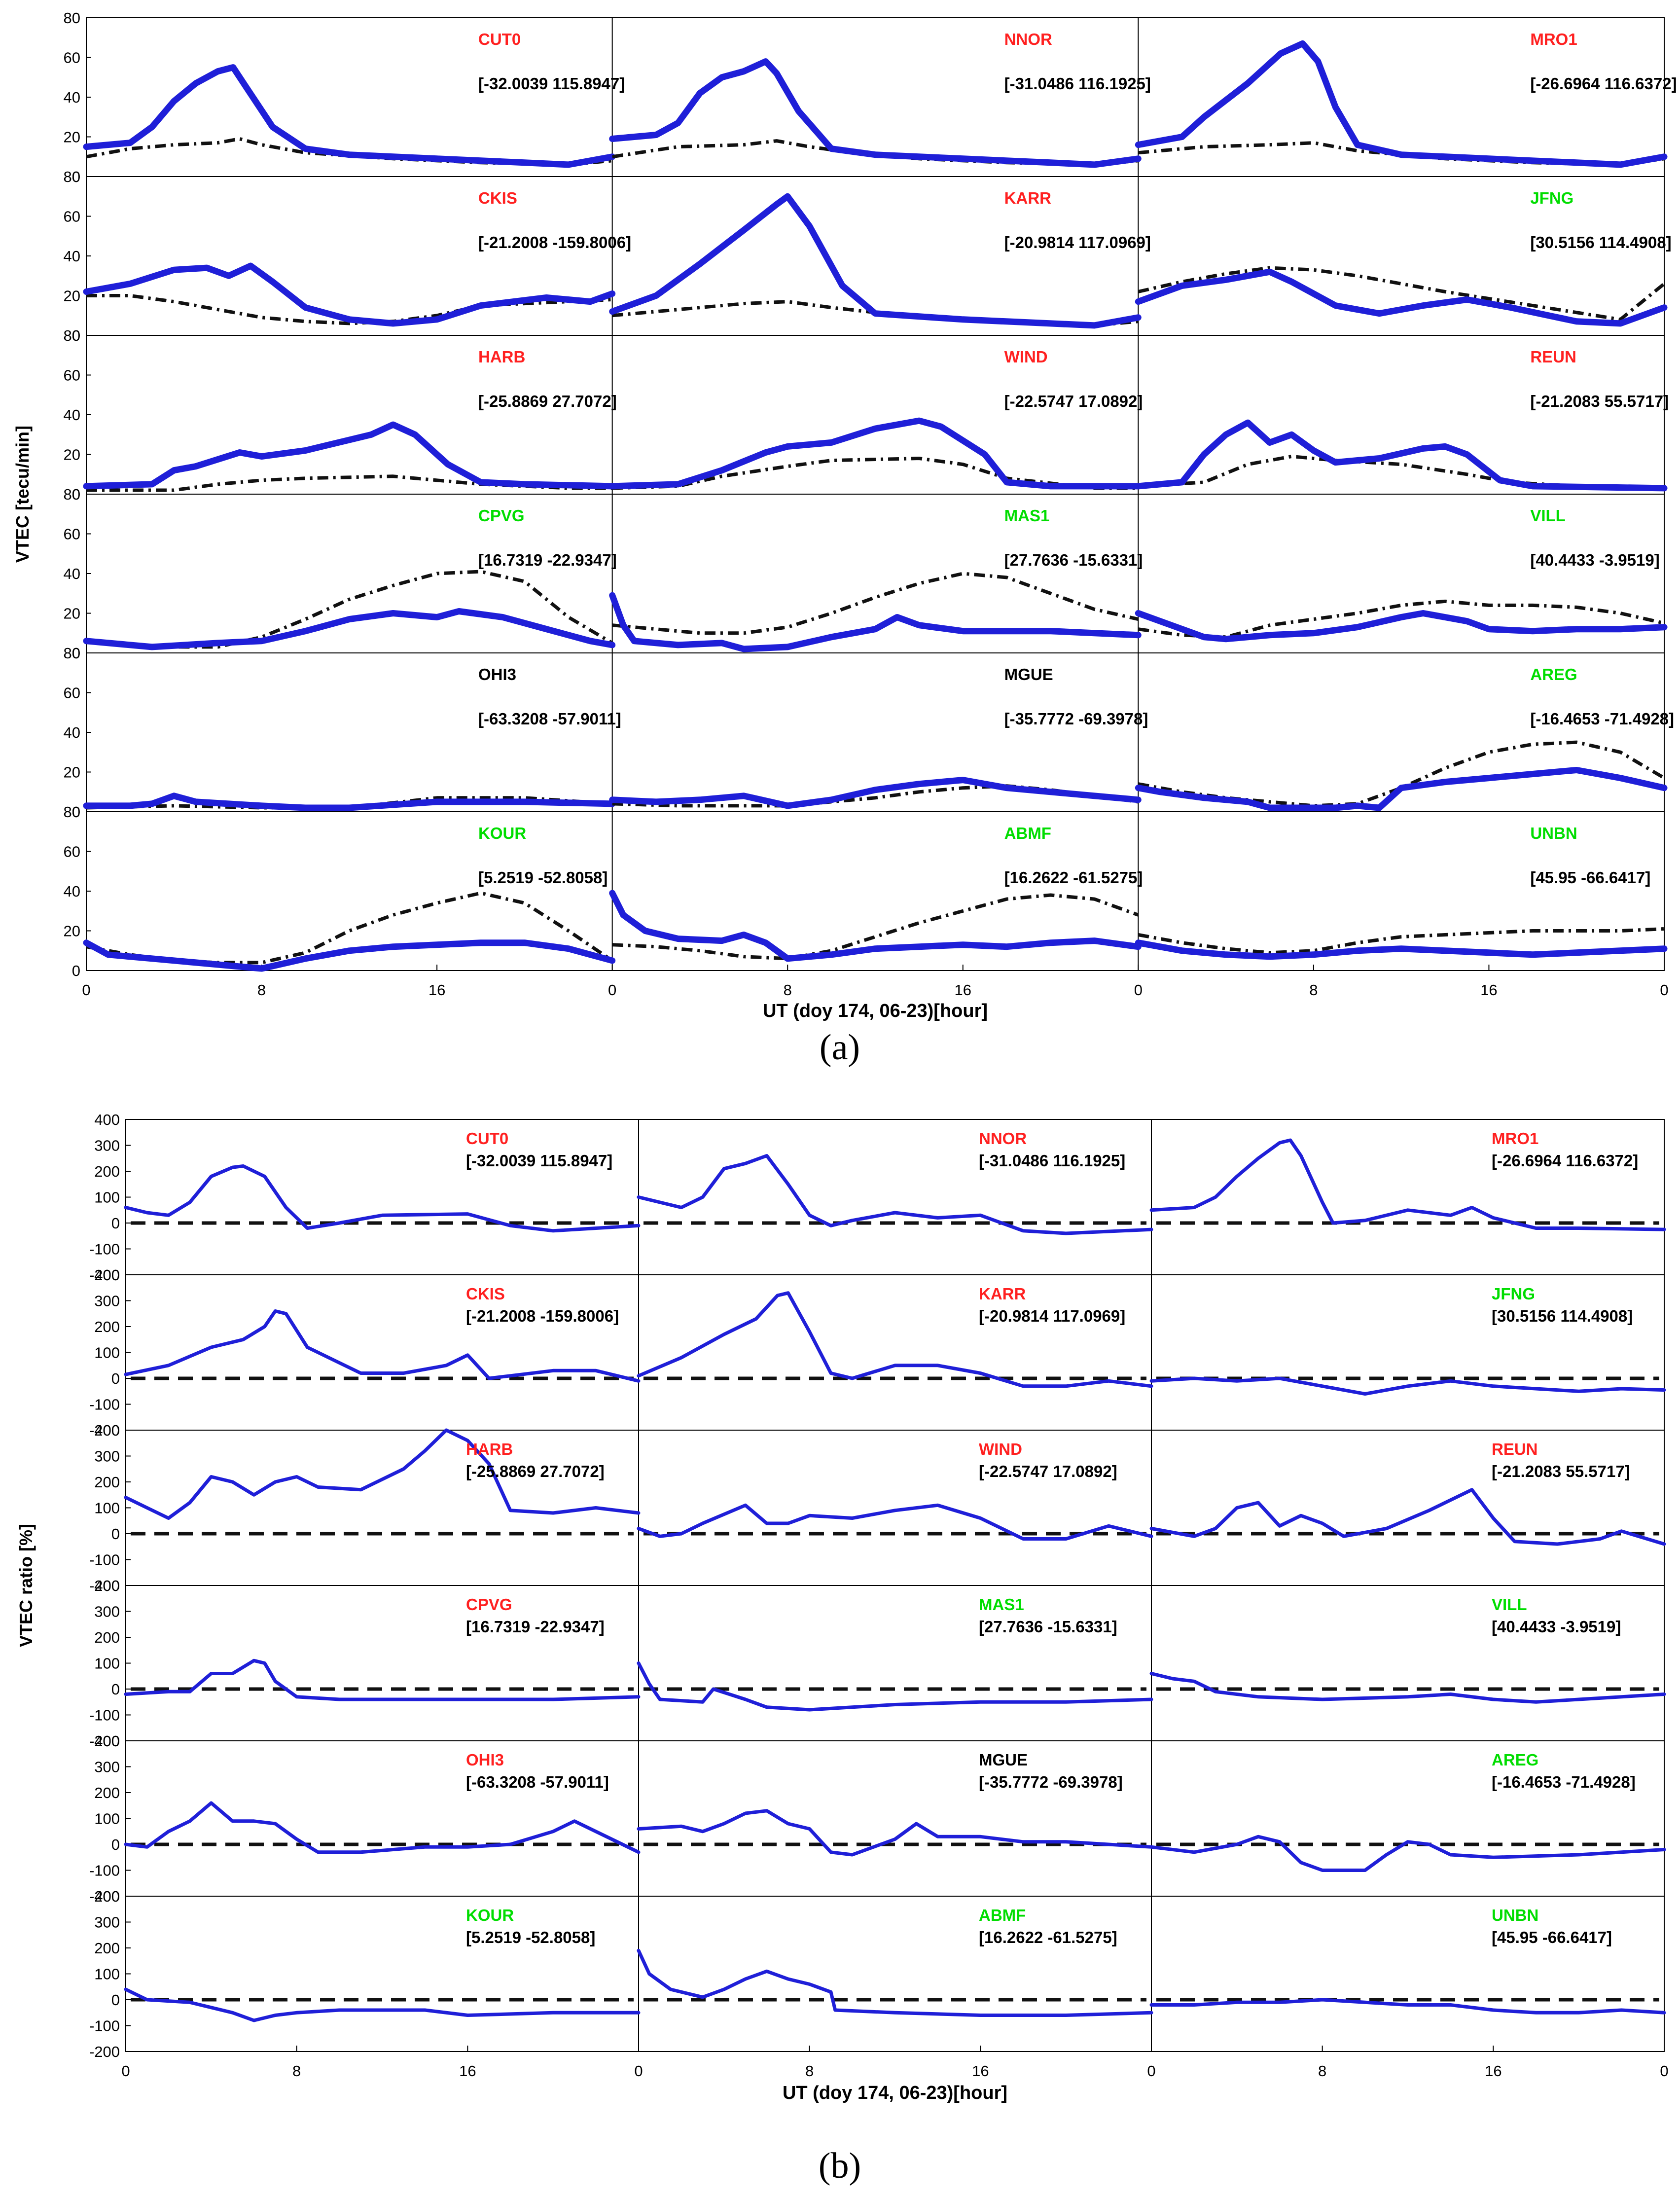 The width and height of the screenshot is (1680, 2196). What do you see at coordinates (485, 1294) in the screenshot?
I see `station-ckis-b-name: CKIS` at bounding box center [485, 1294].